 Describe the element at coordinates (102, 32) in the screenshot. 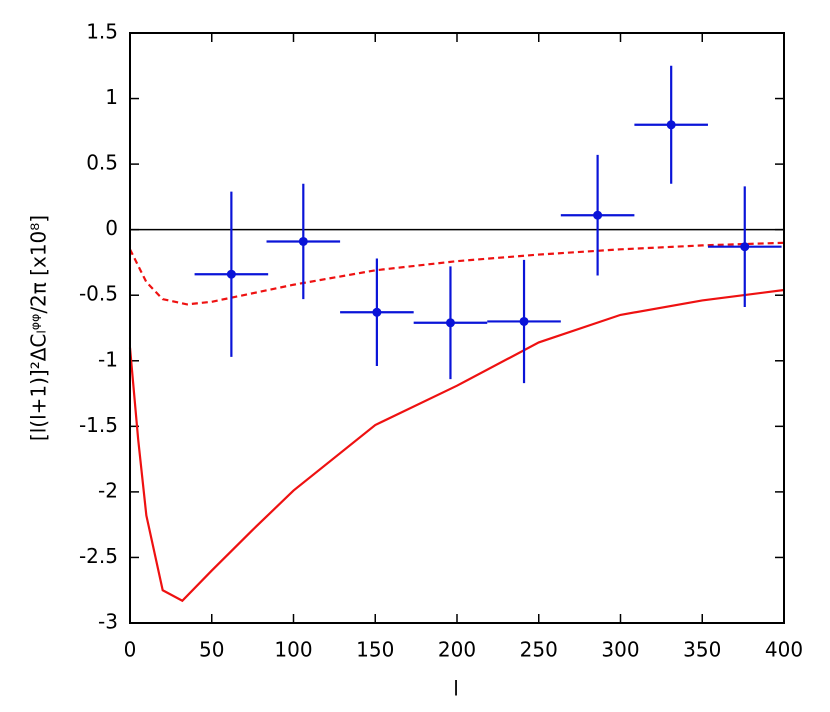

I see `y-tick-label: 1.5` at that location.